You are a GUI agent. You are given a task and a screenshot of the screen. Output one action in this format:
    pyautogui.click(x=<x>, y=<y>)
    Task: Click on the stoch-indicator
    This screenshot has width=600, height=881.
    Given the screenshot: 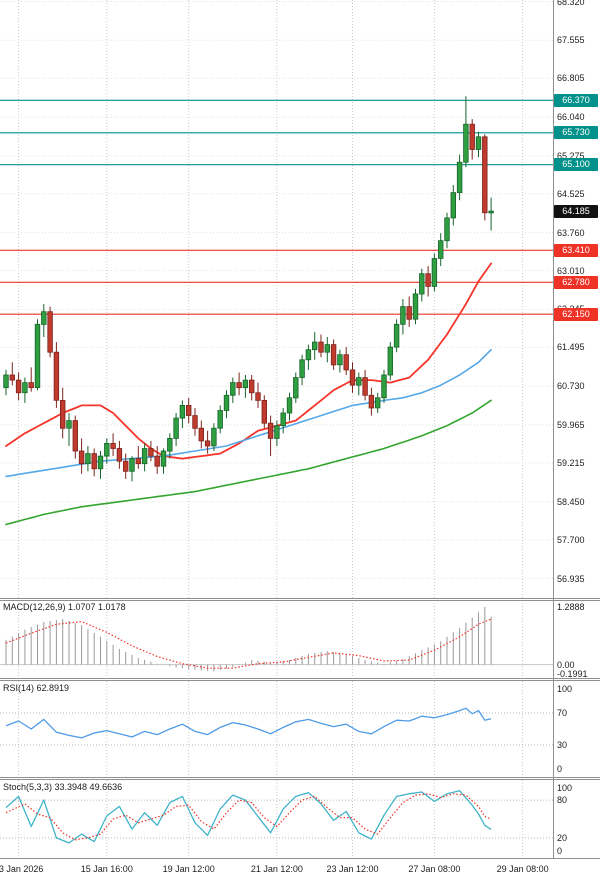 What is the action you would take?
    pyautogui.click(x=276, y=817)
    